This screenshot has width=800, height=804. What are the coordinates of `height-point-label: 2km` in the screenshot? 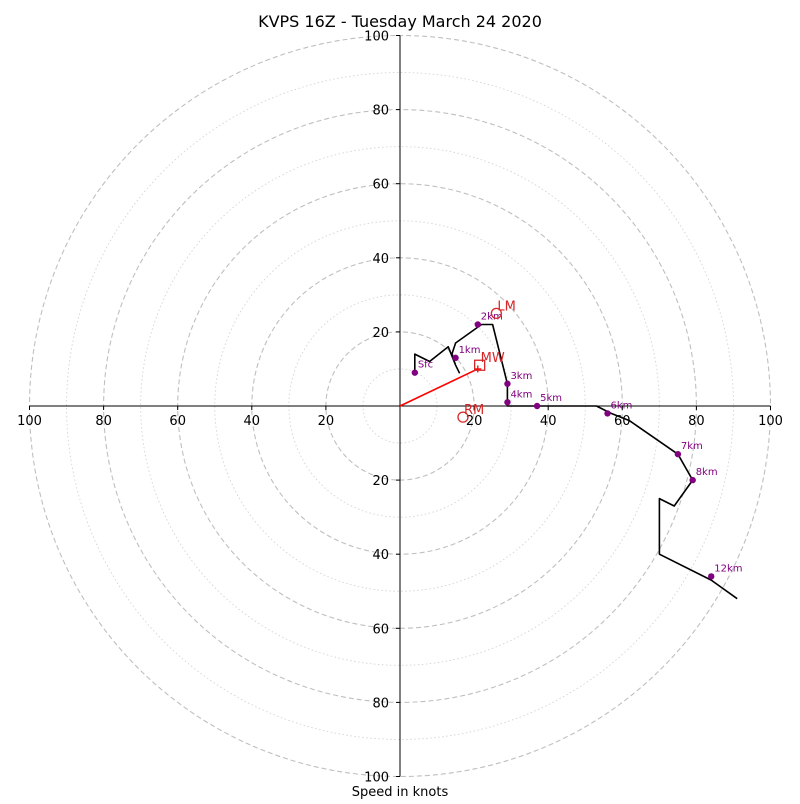 It's located at (492, 316).